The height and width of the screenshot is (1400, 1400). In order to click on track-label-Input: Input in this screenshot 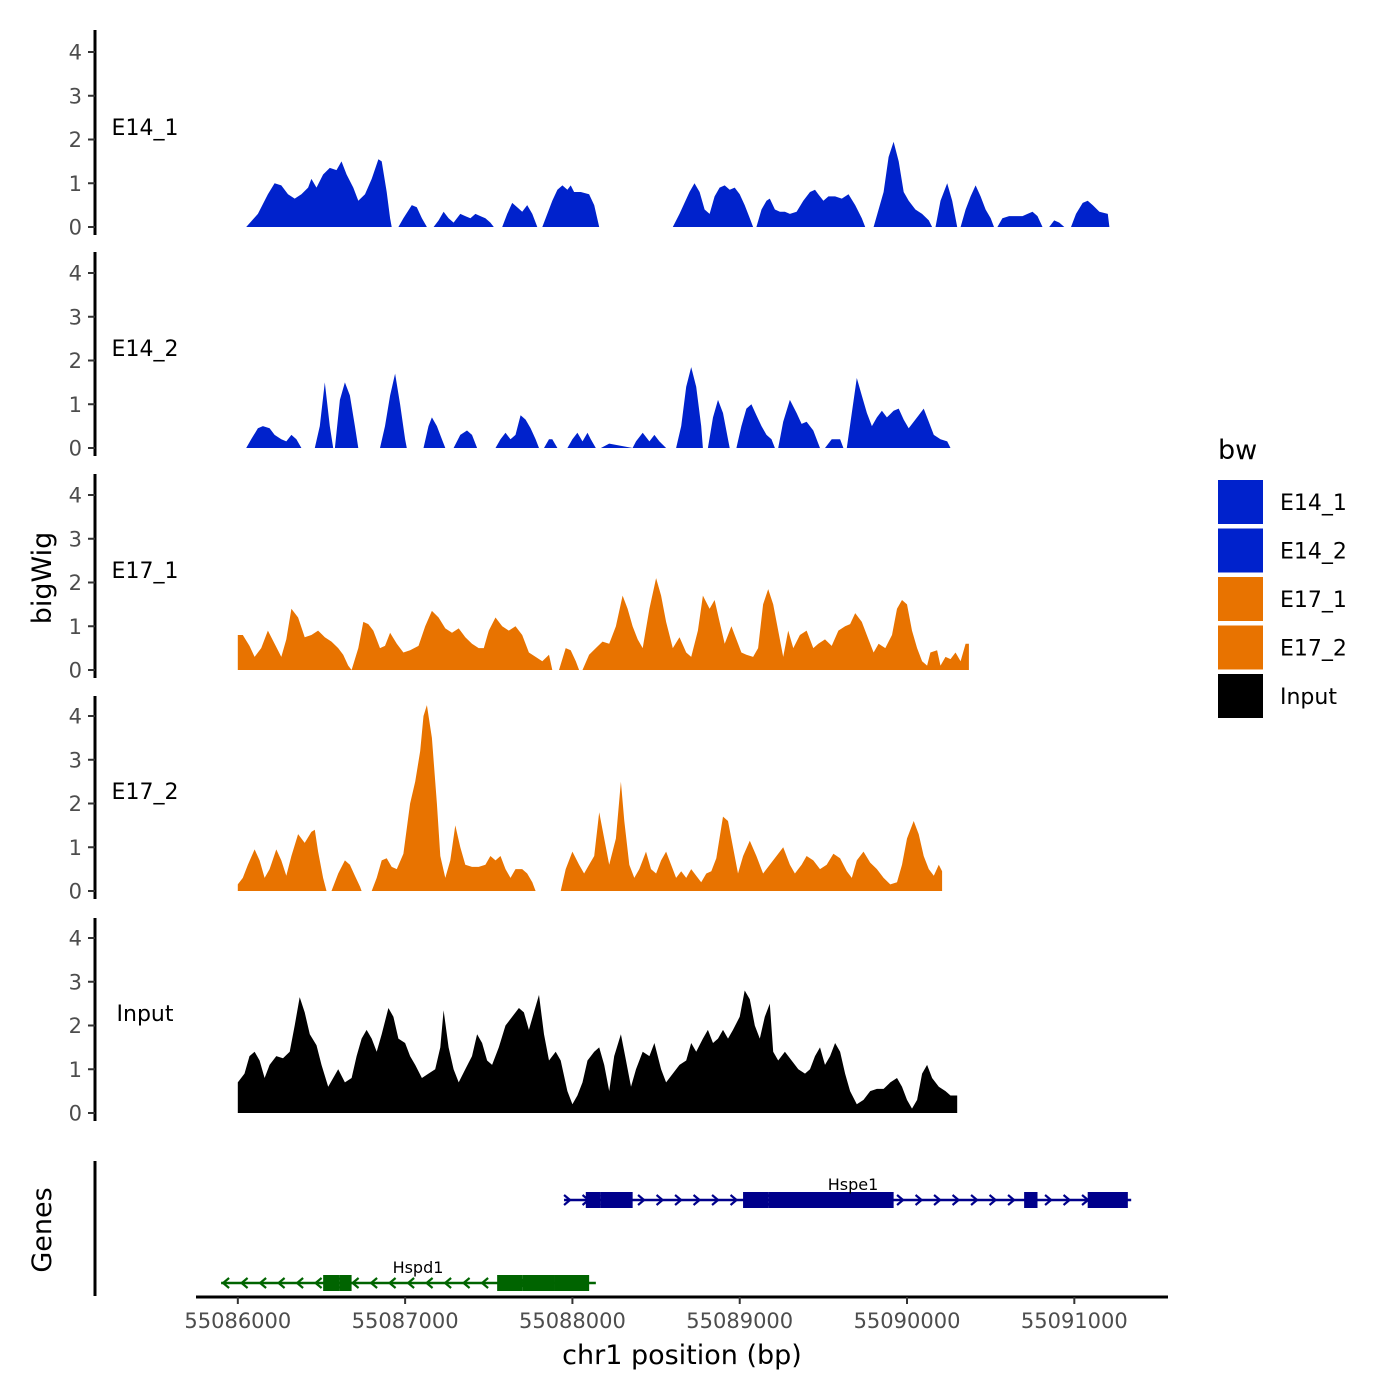, I will do `click(145, 1014)`.